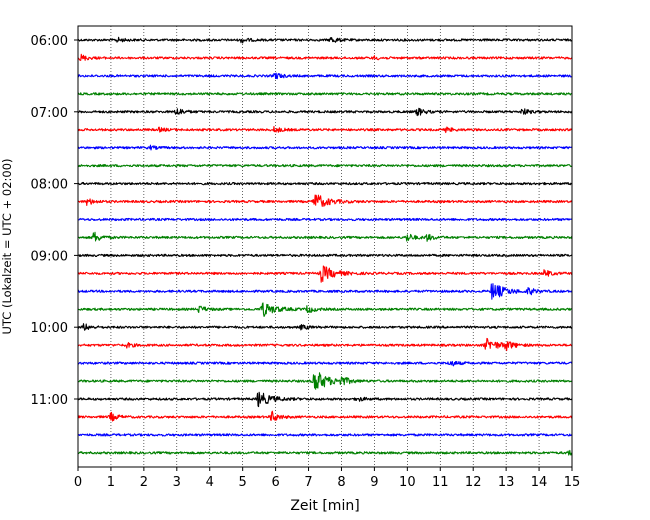 This screenshot has height=520, width=650. What do you see at coordinates (210, 482) in the screenshot?
I see `x-tick-label: 4` at bounding box center [210, 482].